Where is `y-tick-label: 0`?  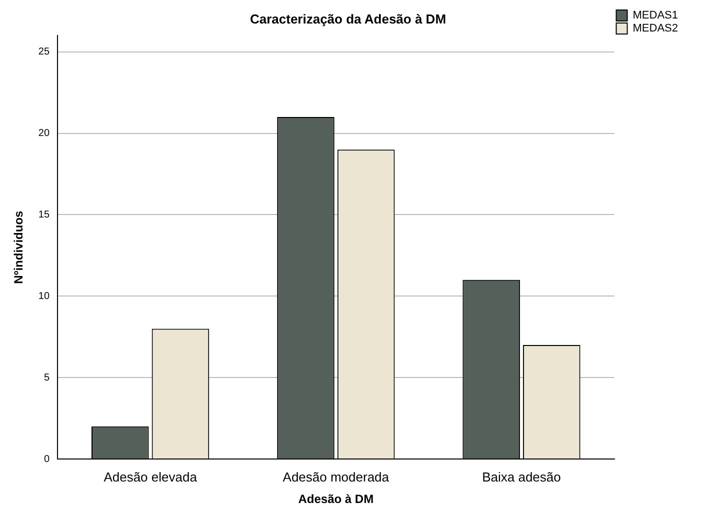
y-tick-label: 0 is located at coordinates (47, 459).